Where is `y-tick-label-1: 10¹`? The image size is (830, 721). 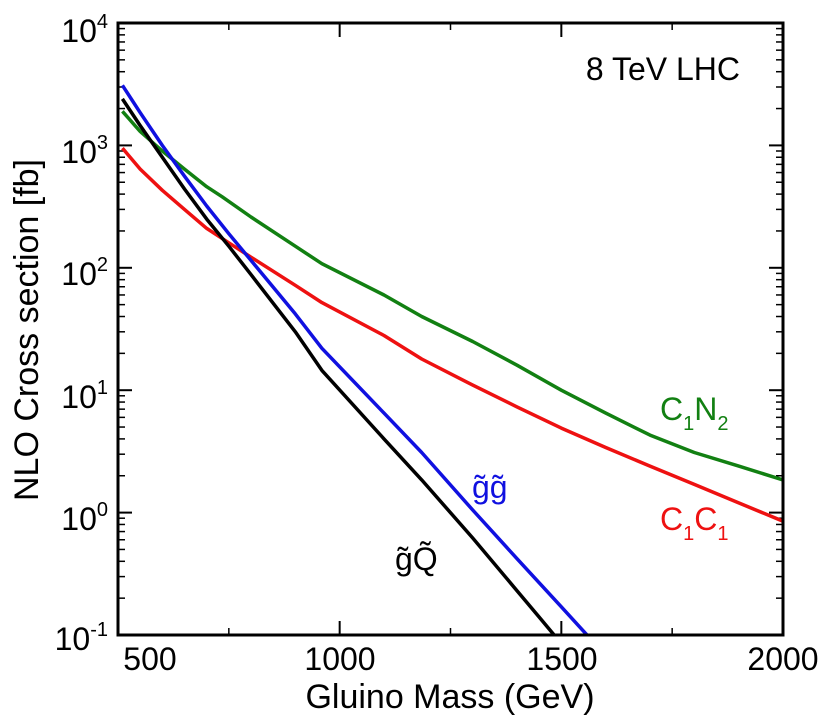 y-tick-label-1: 10¹ is located at coordinates (84, 396).